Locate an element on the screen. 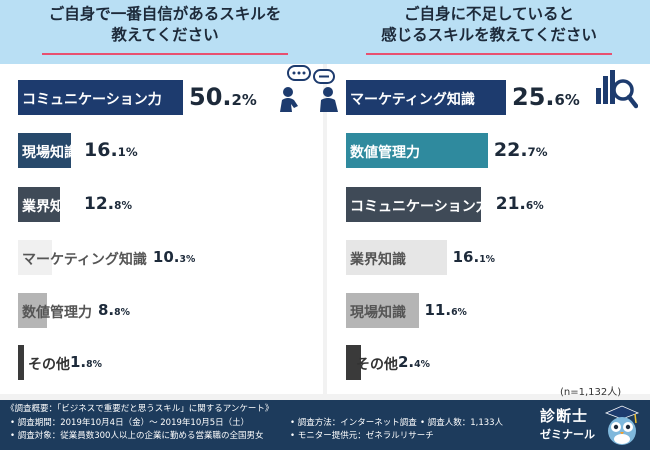 The width and height of the screenshot is (650, 450). brand-logo-text: 診断士 is located at coordinates (564, 416).